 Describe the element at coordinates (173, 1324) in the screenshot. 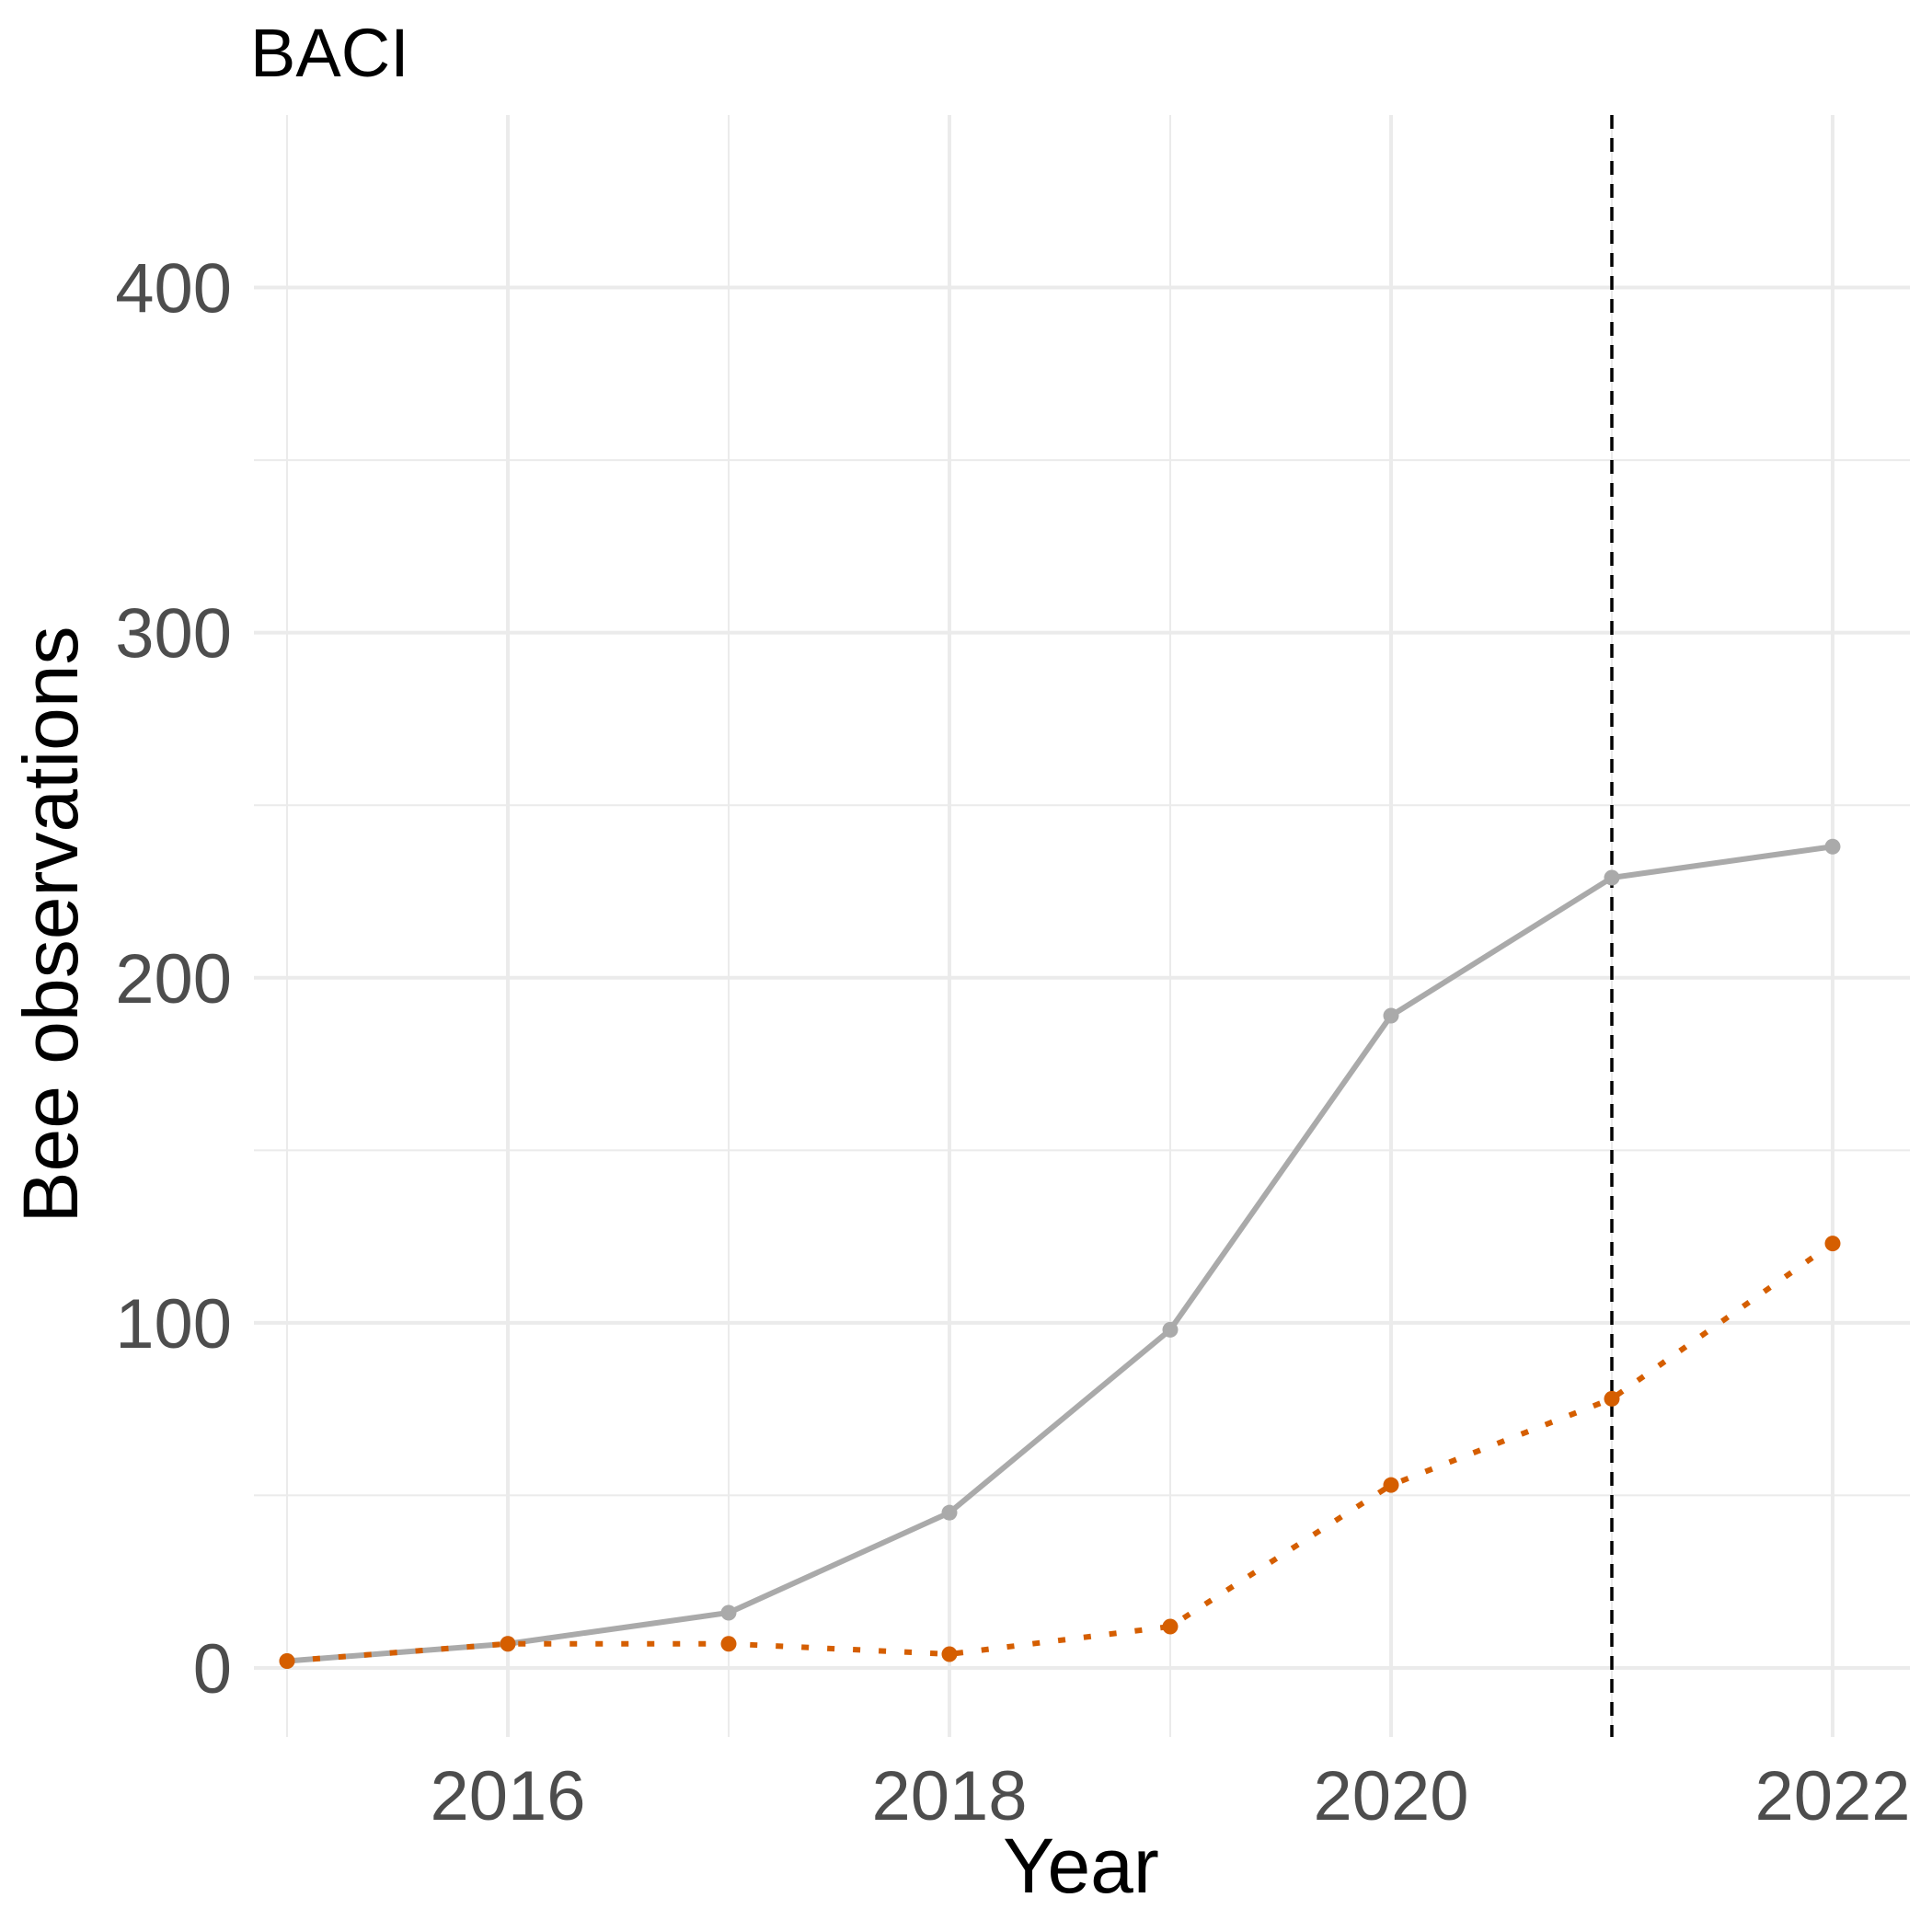

I see `y-tick-label: 100` at that location.